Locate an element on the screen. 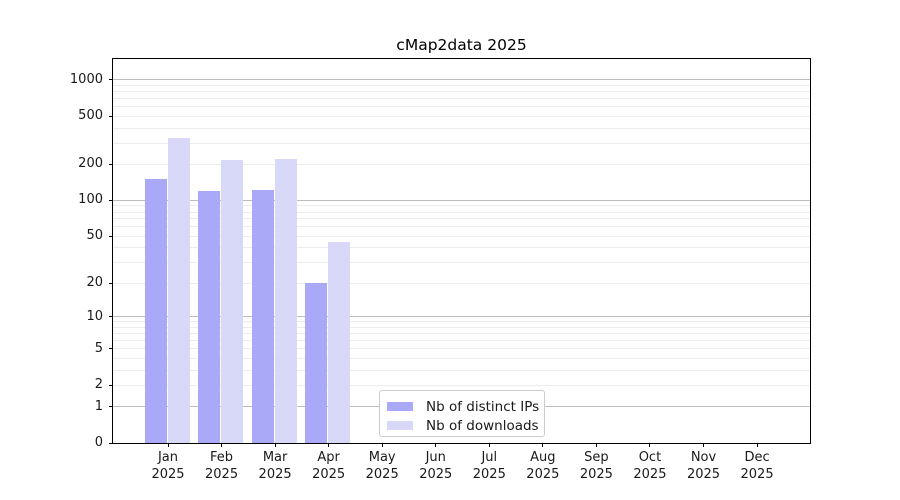  x-tick-label: Jan 2025 is located at coordinates (168, 466).